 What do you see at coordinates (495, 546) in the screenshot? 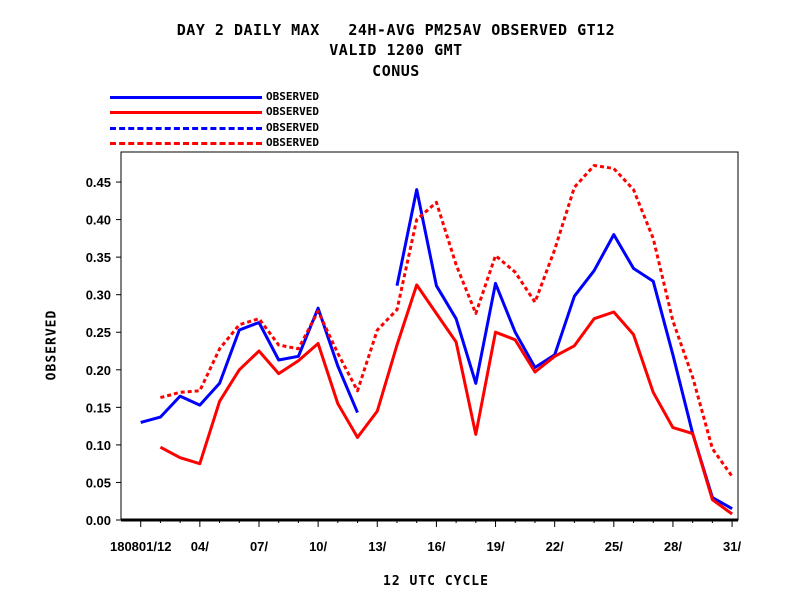
I see `x-tick-label: 19/` at bounding box center [495, 546].